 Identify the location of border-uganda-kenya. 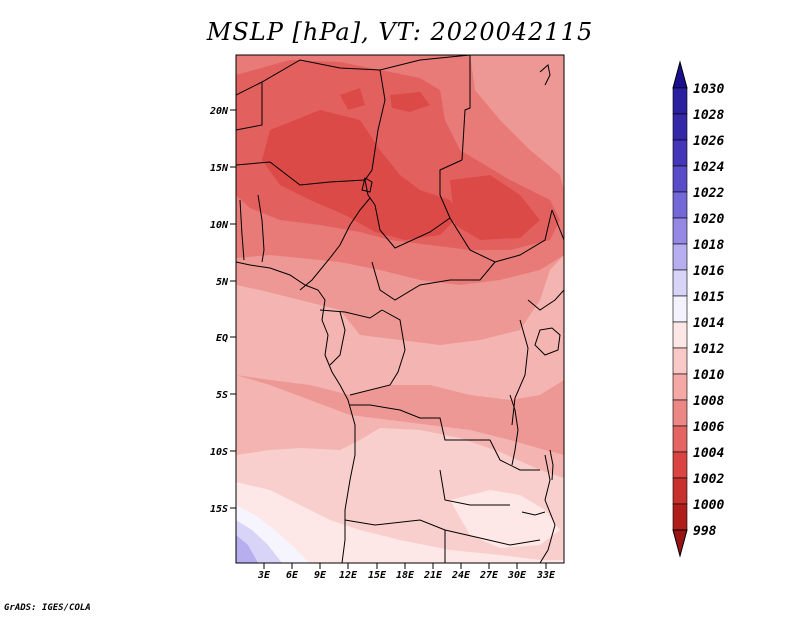
(545, 300).